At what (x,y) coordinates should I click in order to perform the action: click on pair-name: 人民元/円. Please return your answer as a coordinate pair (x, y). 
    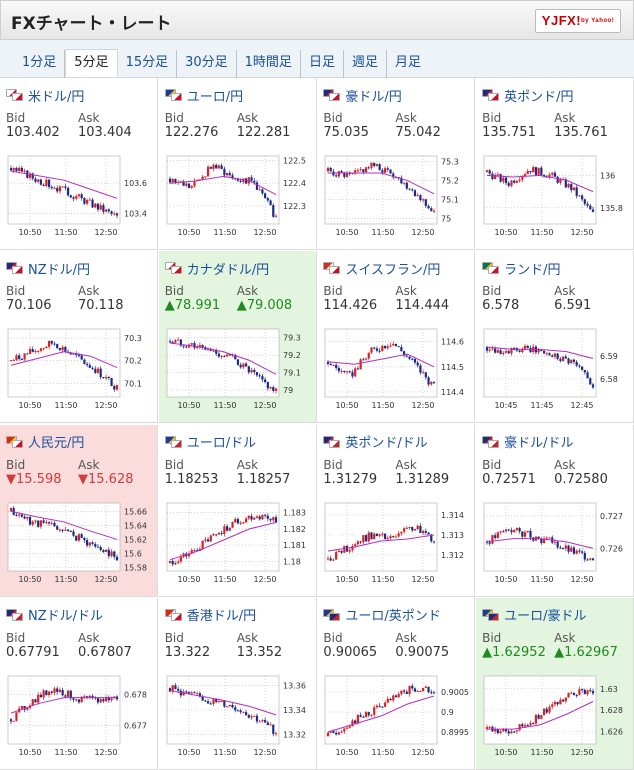
    Looking at the image, I should click on (56, 444).